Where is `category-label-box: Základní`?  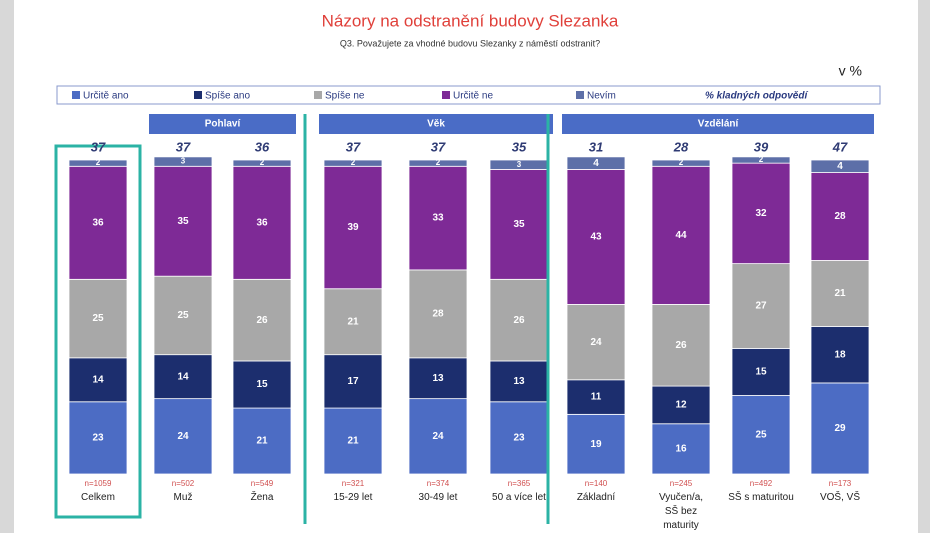 category-label-box: Základní is located at coordinates (596, 497).